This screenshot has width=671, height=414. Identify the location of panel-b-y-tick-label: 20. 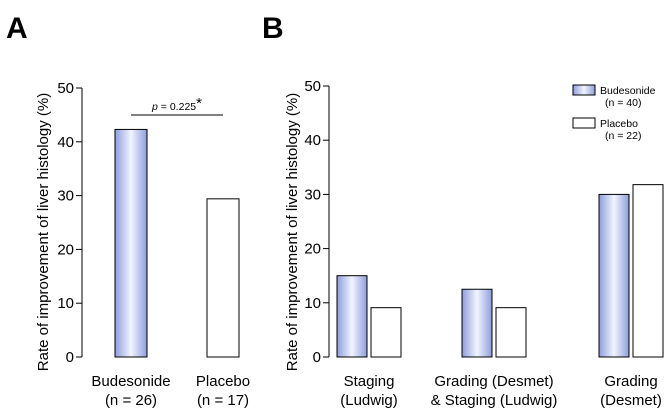
(312, 249).